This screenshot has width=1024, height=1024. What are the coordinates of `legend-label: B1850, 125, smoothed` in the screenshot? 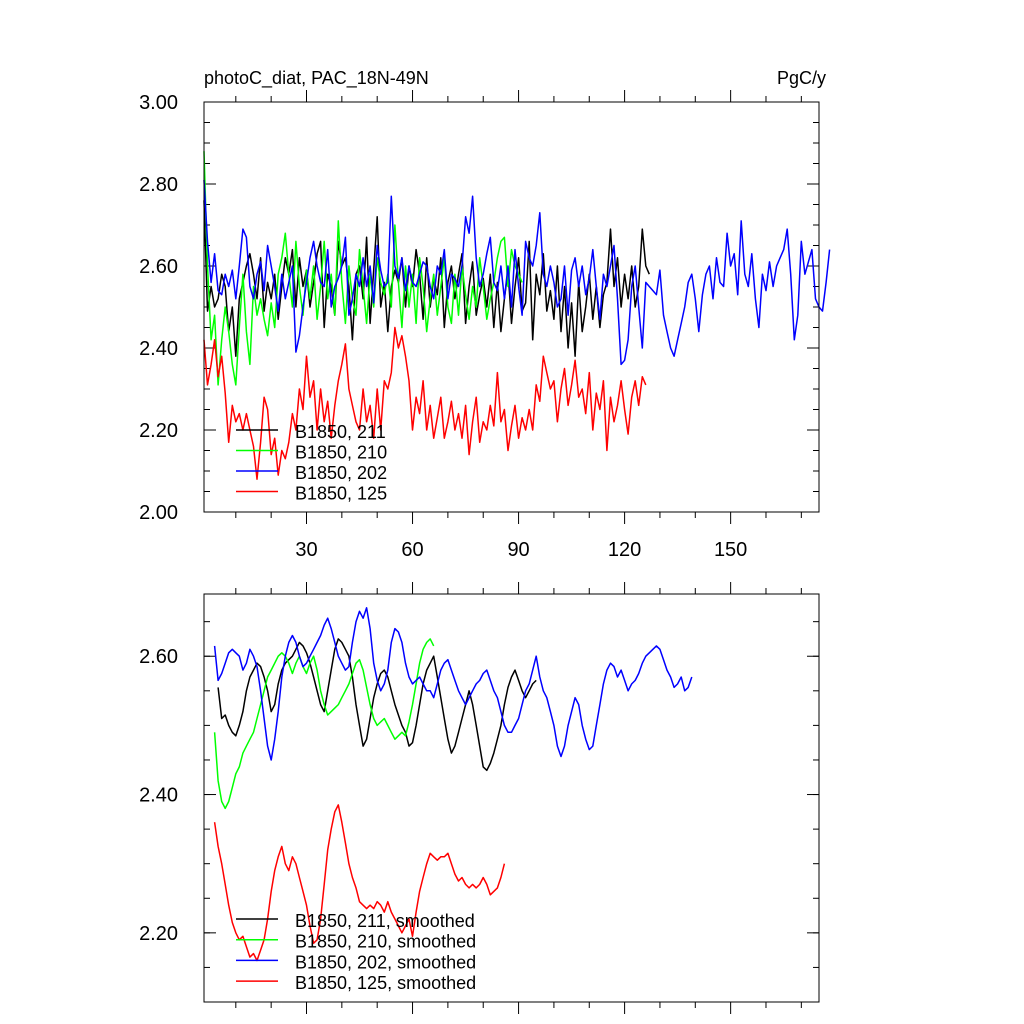 It's located at (385, 983).